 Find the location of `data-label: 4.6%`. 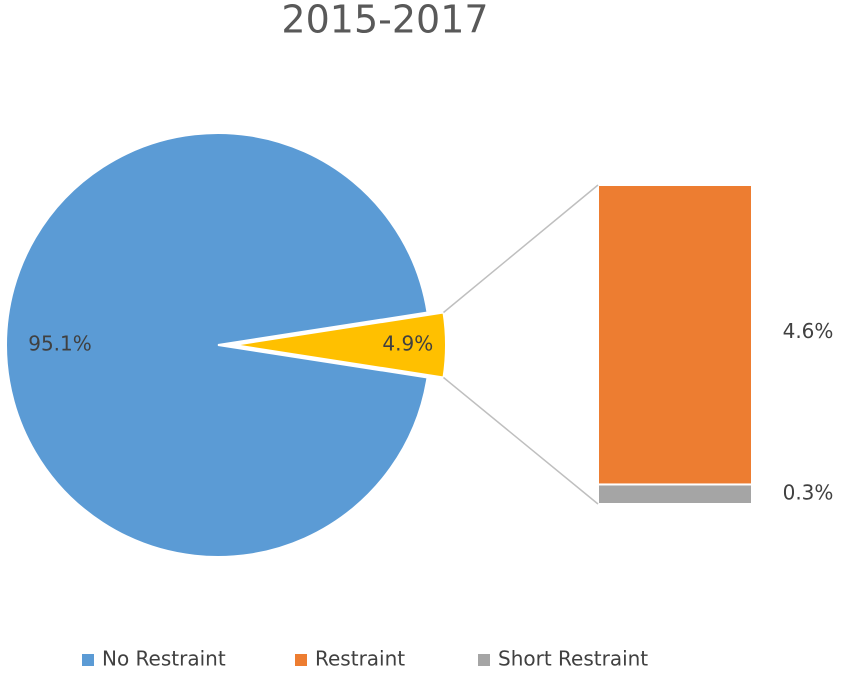

data-label: 4.6% is located at coordinates (808, 331).